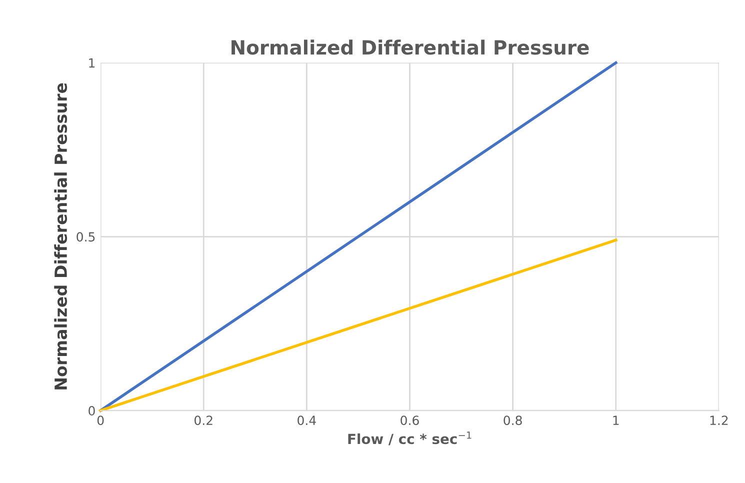  I want to click on x-tick-label: 1.2, so click(719, 420).